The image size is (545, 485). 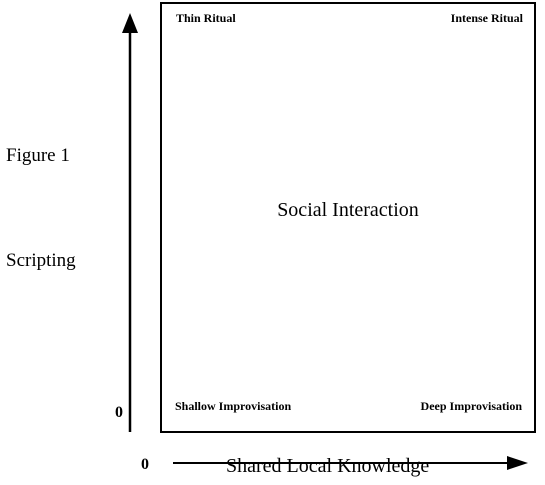 I want to click on y-axis-origin: 0, so click(x=119, y=412).